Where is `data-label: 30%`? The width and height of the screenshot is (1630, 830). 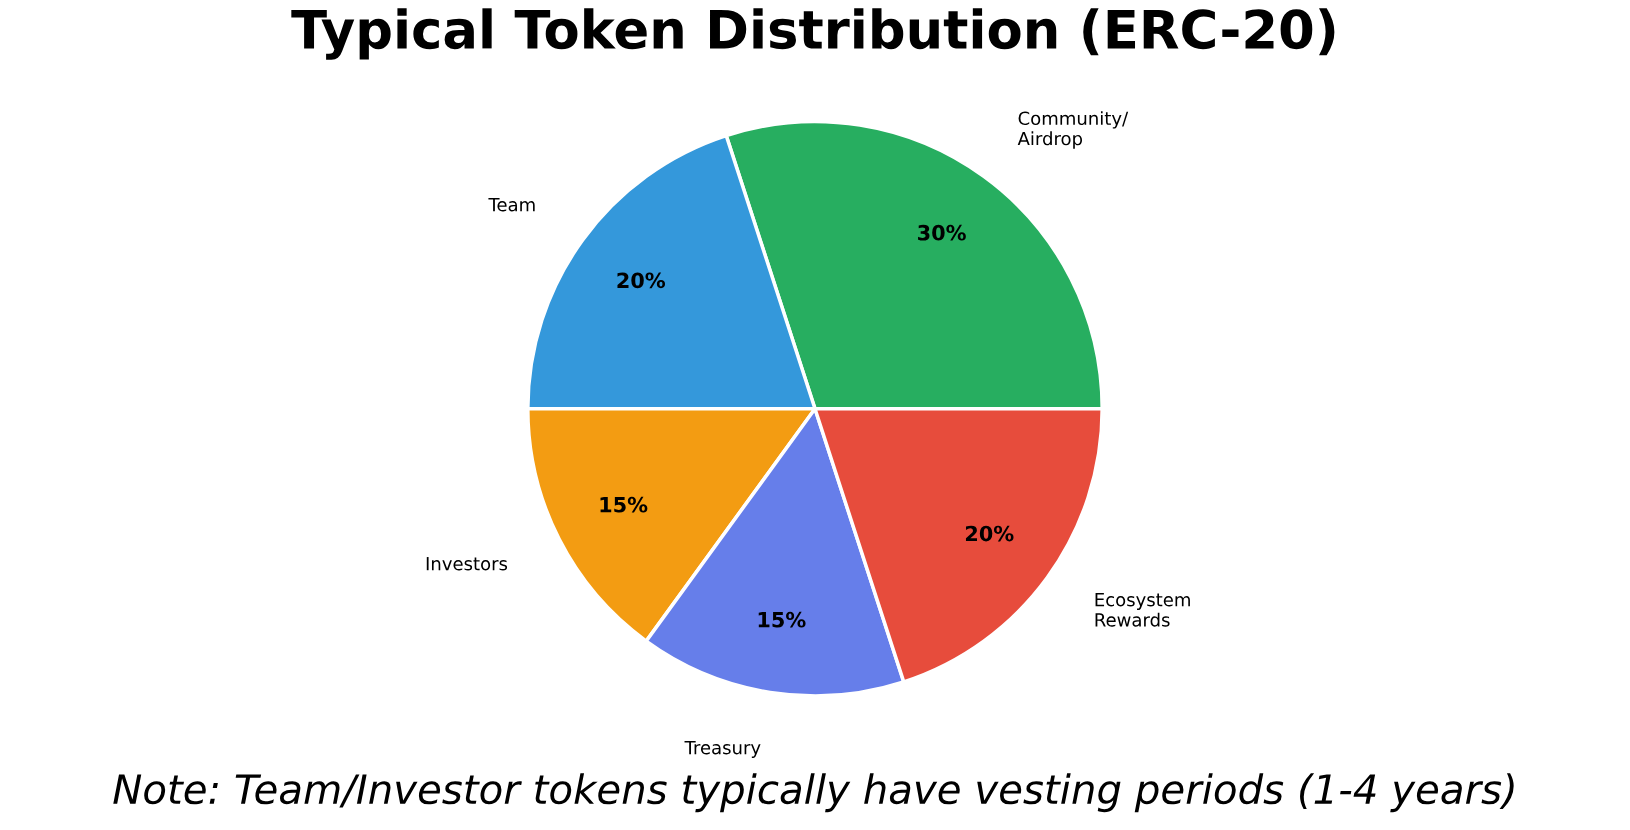
data-label: 30% is located at coordinates (942, 232).